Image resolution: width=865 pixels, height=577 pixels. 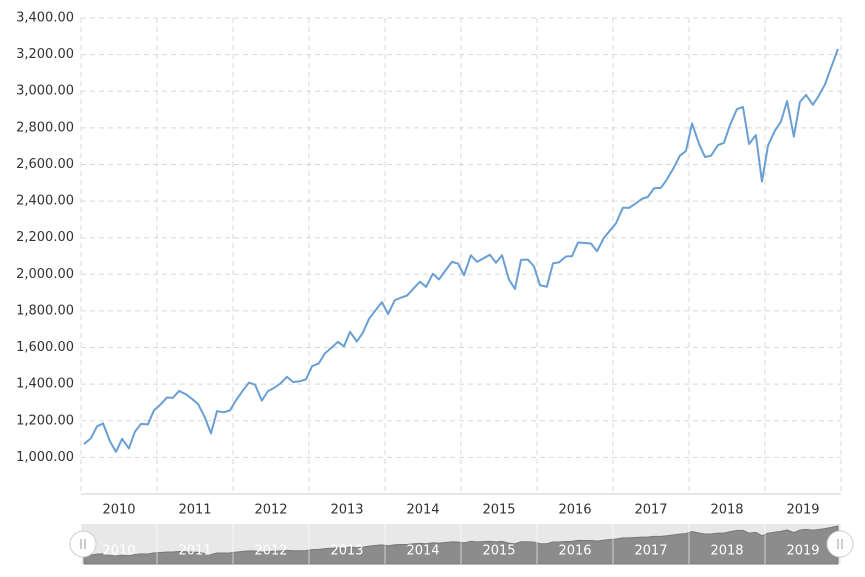 What do you see at coordinates (118, 510) in the screenshot?
I see `x-tick-label: 2010` at bounding box center [118, 510].